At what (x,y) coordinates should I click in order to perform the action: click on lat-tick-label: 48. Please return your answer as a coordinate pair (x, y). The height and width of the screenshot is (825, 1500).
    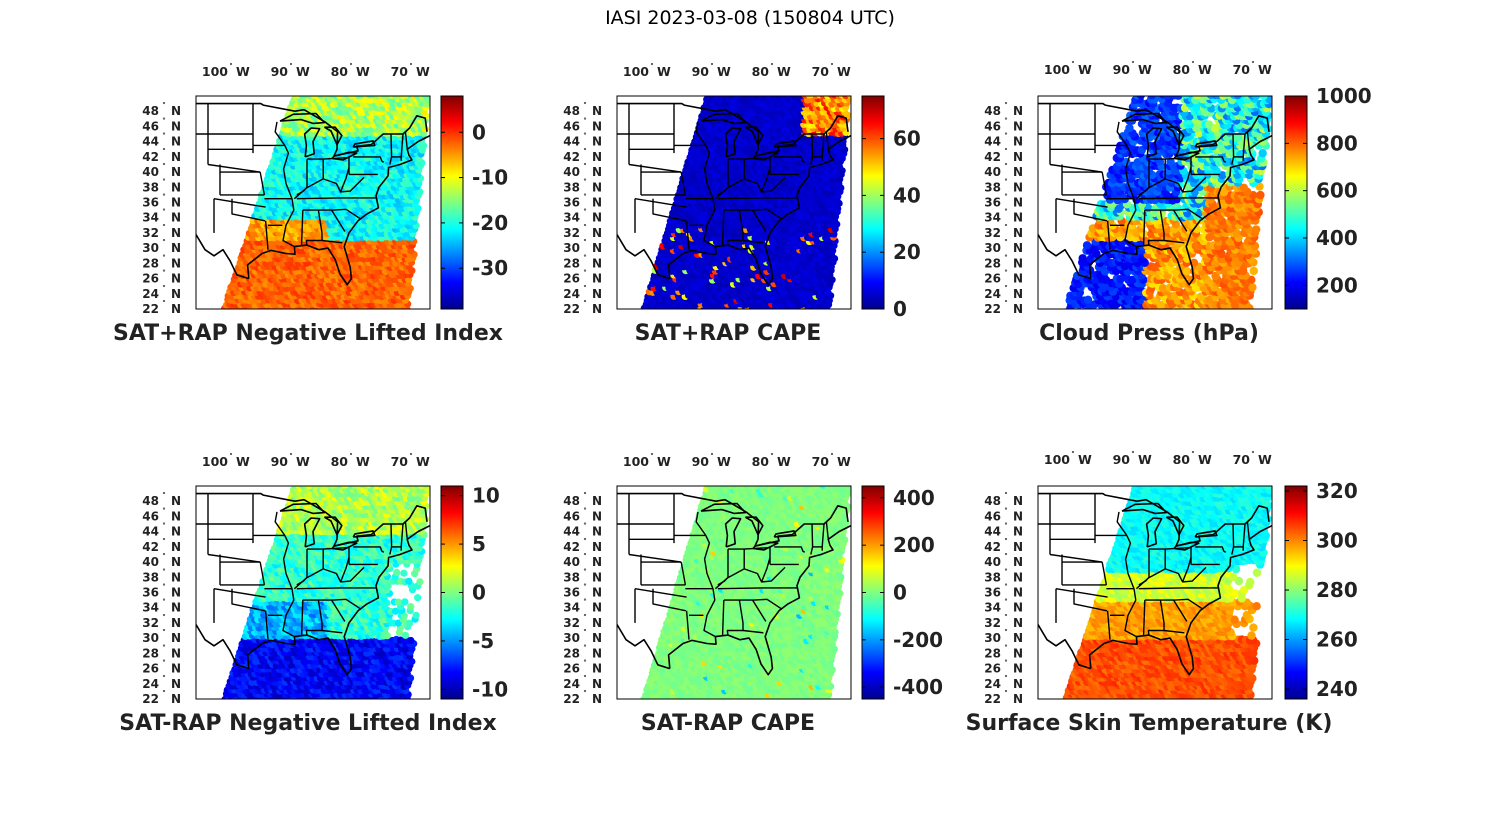
    Looking at the image, I should click on (571, 111).